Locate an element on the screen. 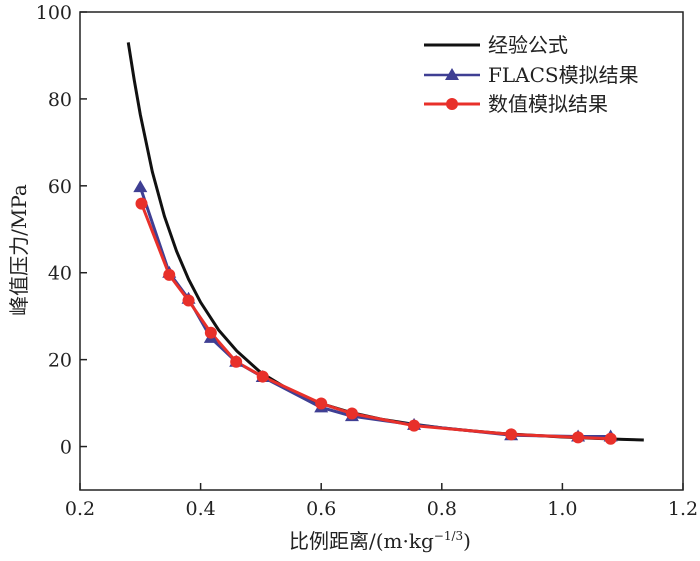 The image size is (700, 561). legend-label-flacs: FLACS模拟结果 is located at coordinates (563, 75).